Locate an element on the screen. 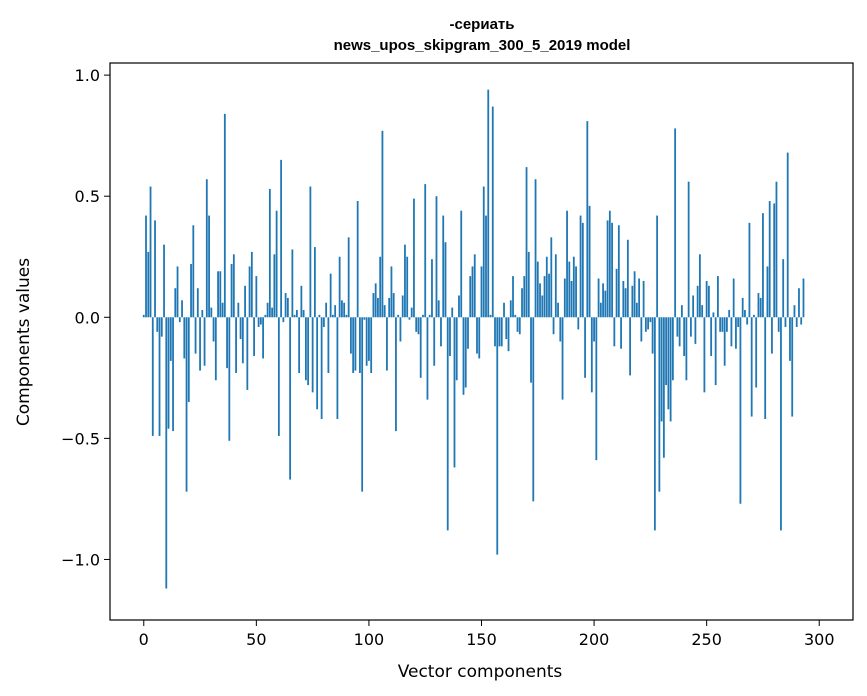  chart-title: -сериать is located at coordinates (482, 24).